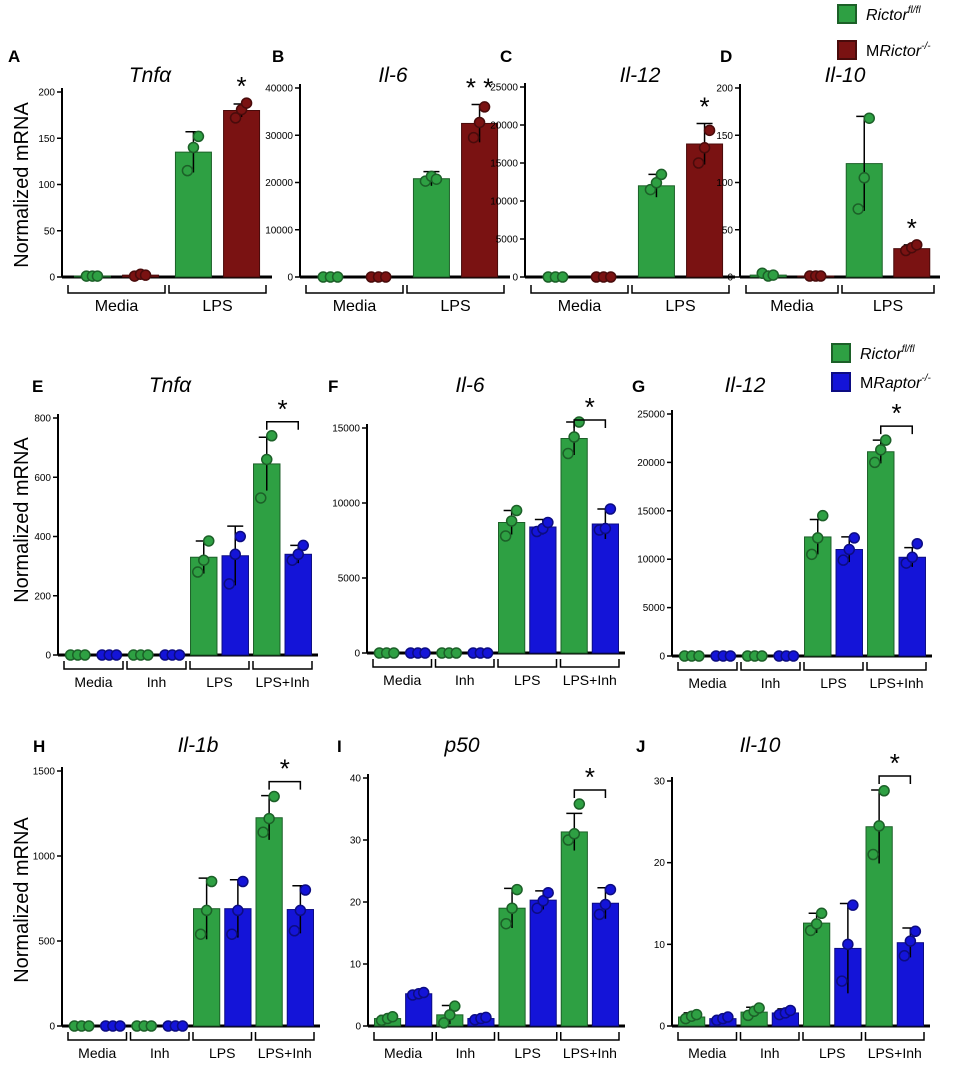 Image resolution: width=965 pixels, height=1069 pixels. I want to click on legend-item: MRictor-/-, so click(884, 50).